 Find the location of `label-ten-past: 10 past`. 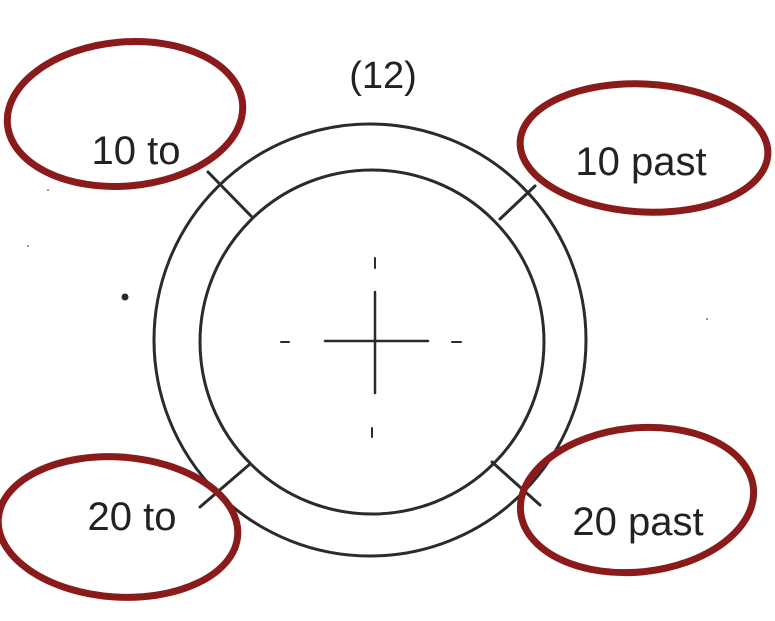

label-ten-past: 10 past is located at coordinates (640, 162).